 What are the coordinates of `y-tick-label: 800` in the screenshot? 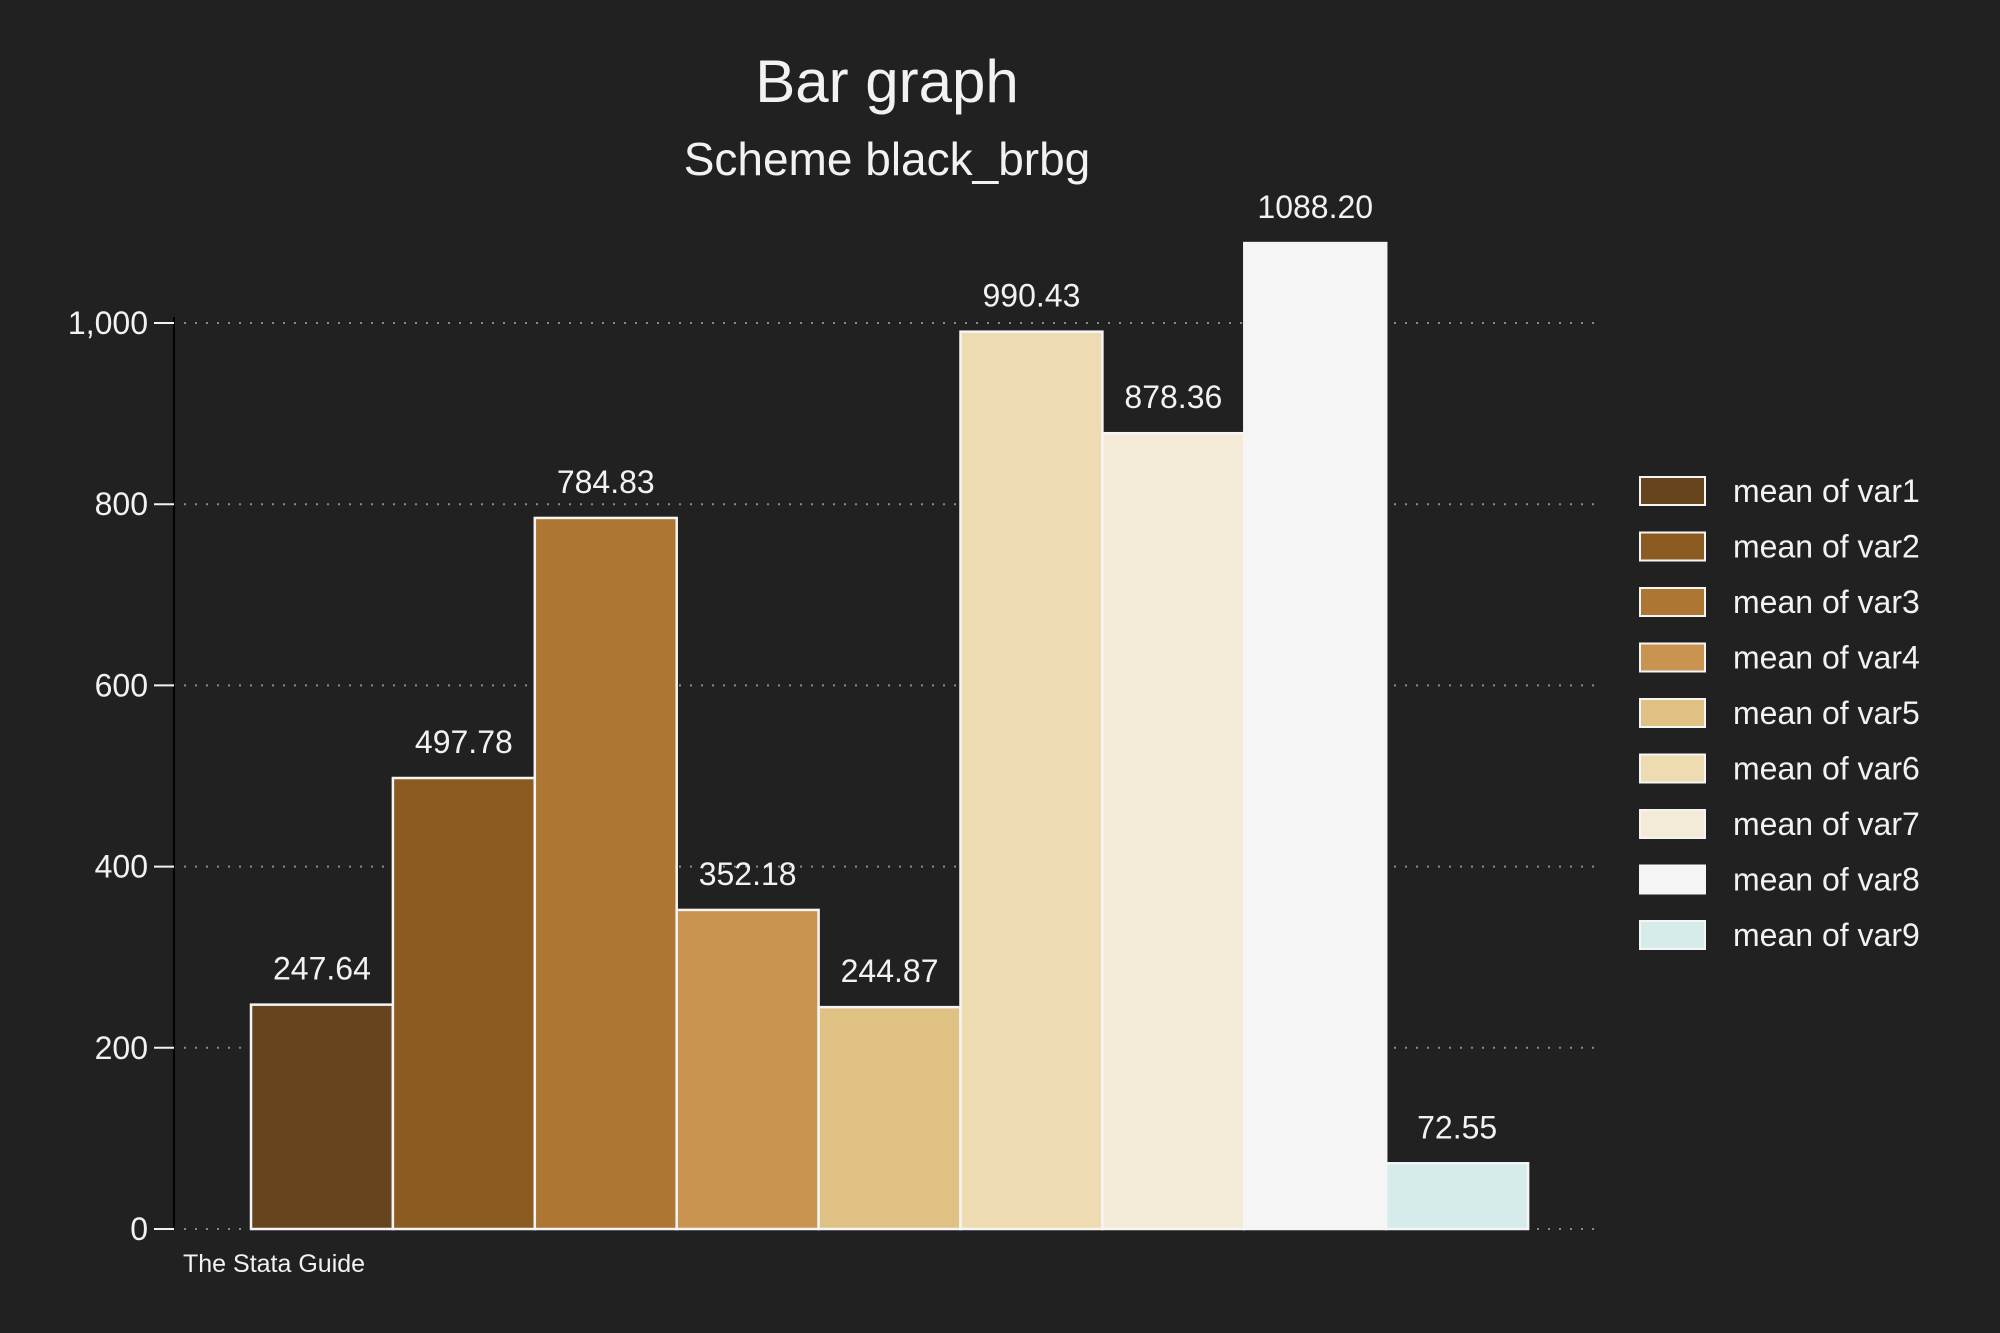 It's located at (121, 504).